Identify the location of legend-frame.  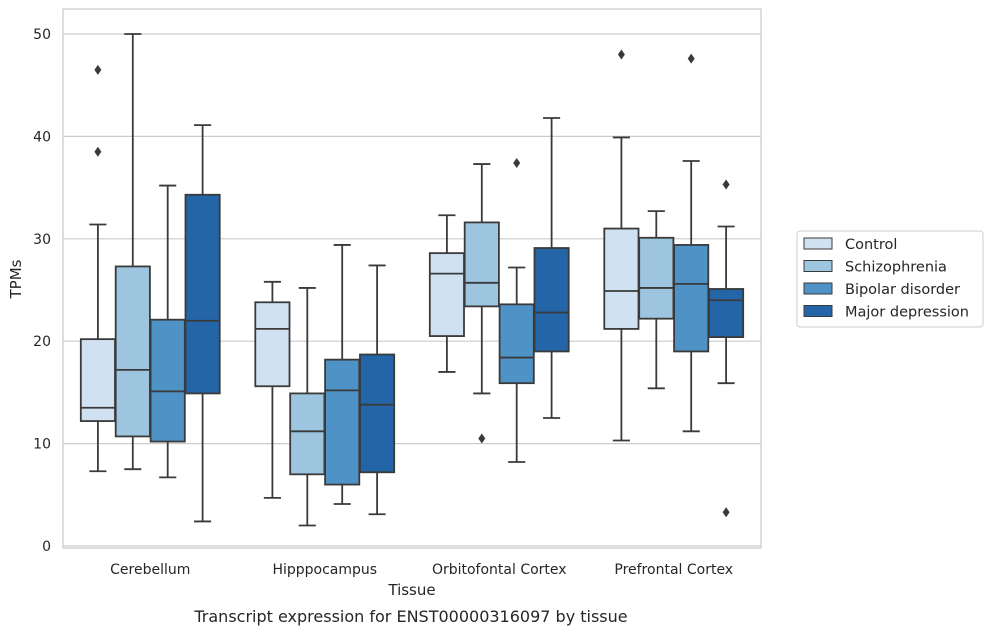
(890, 279).